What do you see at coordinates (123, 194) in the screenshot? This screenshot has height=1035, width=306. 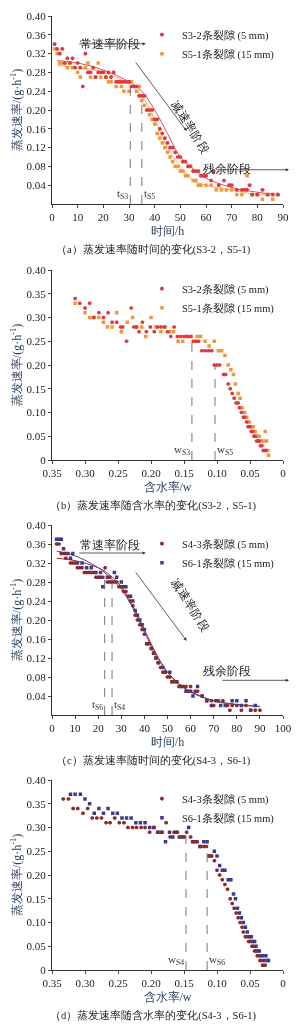 I see `ref-line-label: t$_{S3}$` at bounding box center [123, 194].